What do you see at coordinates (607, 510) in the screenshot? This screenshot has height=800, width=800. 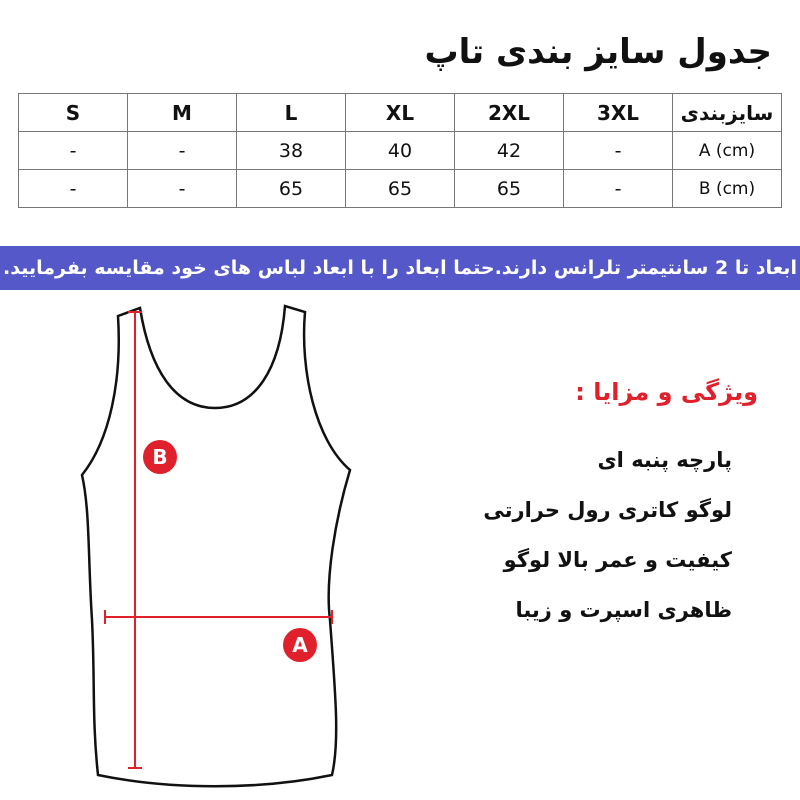 I see `feature-item: لوگو کاتری رول حرارتی` at bounding box center [607, 510].